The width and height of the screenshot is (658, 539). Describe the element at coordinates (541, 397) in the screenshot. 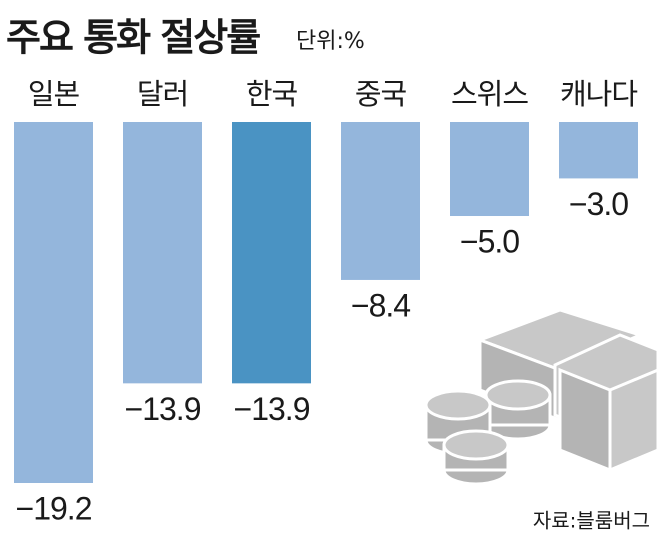

I see `money-illustration` at that location.